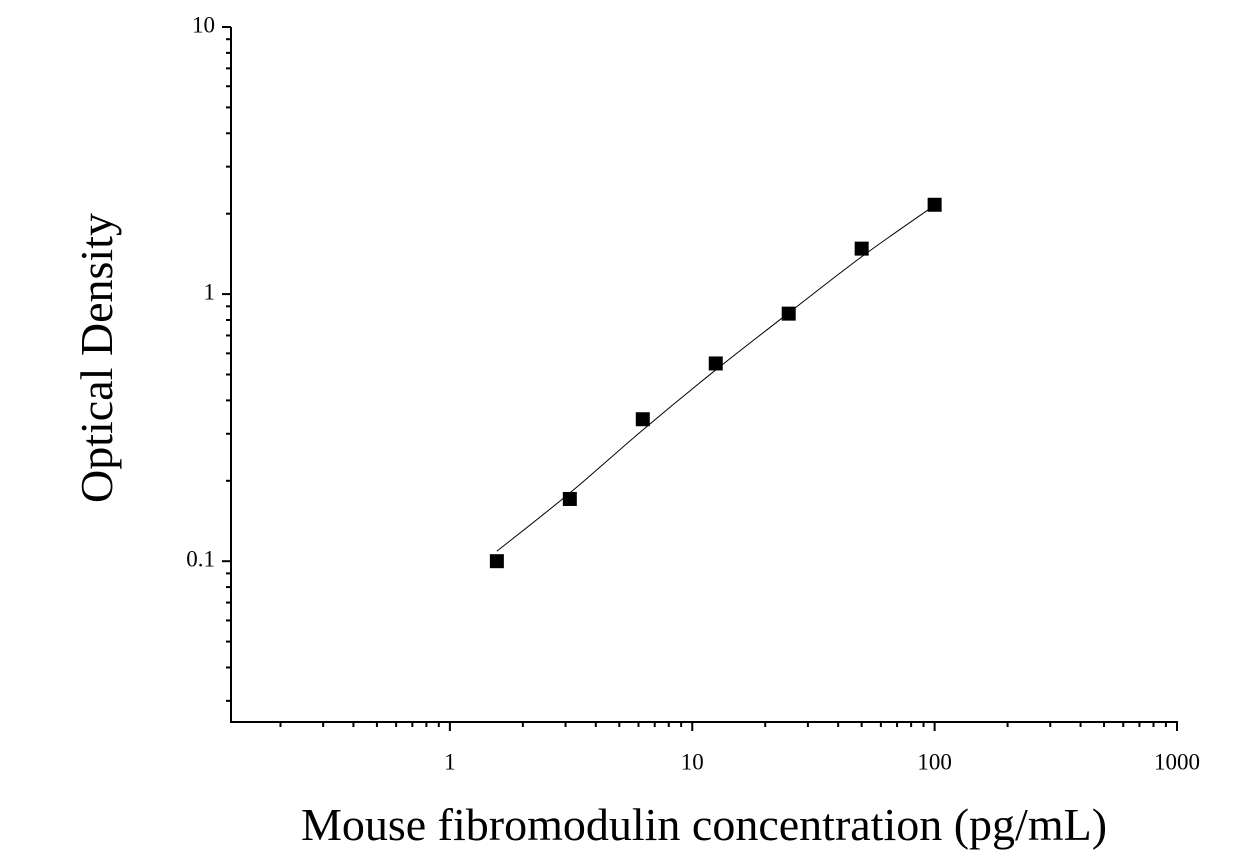 The height and width of the screenshot is (863, 1246). I want to click on x-tick-label: 10, so click(692, 761).